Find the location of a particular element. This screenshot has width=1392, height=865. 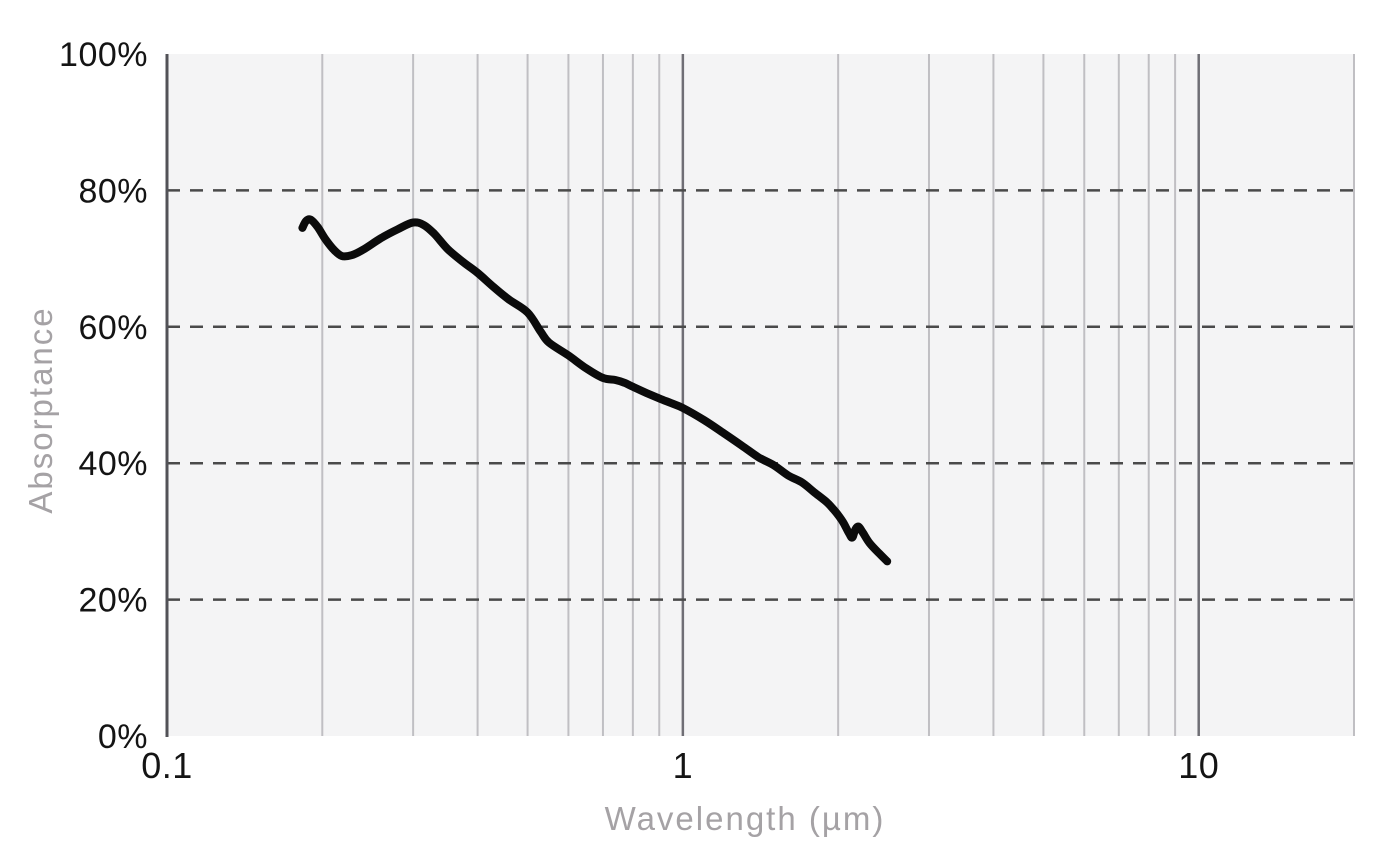

y-tick-label: 0% is located at coordinates (123, 737).